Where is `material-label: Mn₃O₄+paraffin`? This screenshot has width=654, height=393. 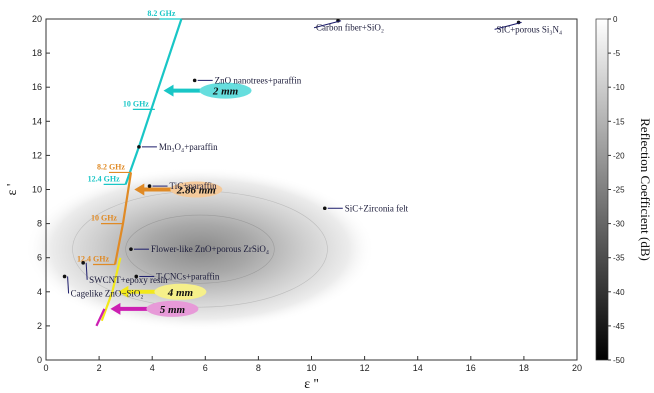 material-label: Mn₃O₄+paraffin is located at coordinates (188, 147).